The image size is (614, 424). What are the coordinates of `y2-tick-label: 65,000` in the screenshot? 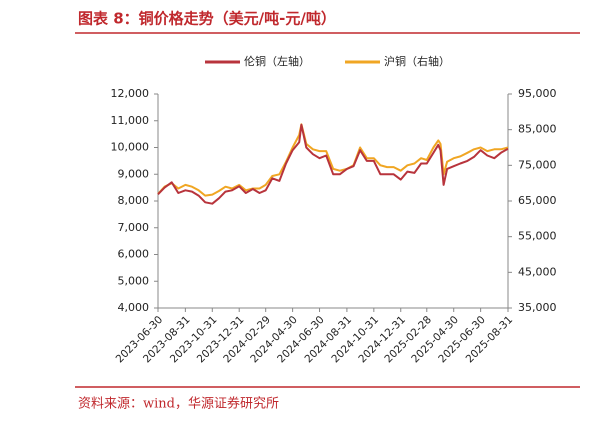 It's located at (537, 200).